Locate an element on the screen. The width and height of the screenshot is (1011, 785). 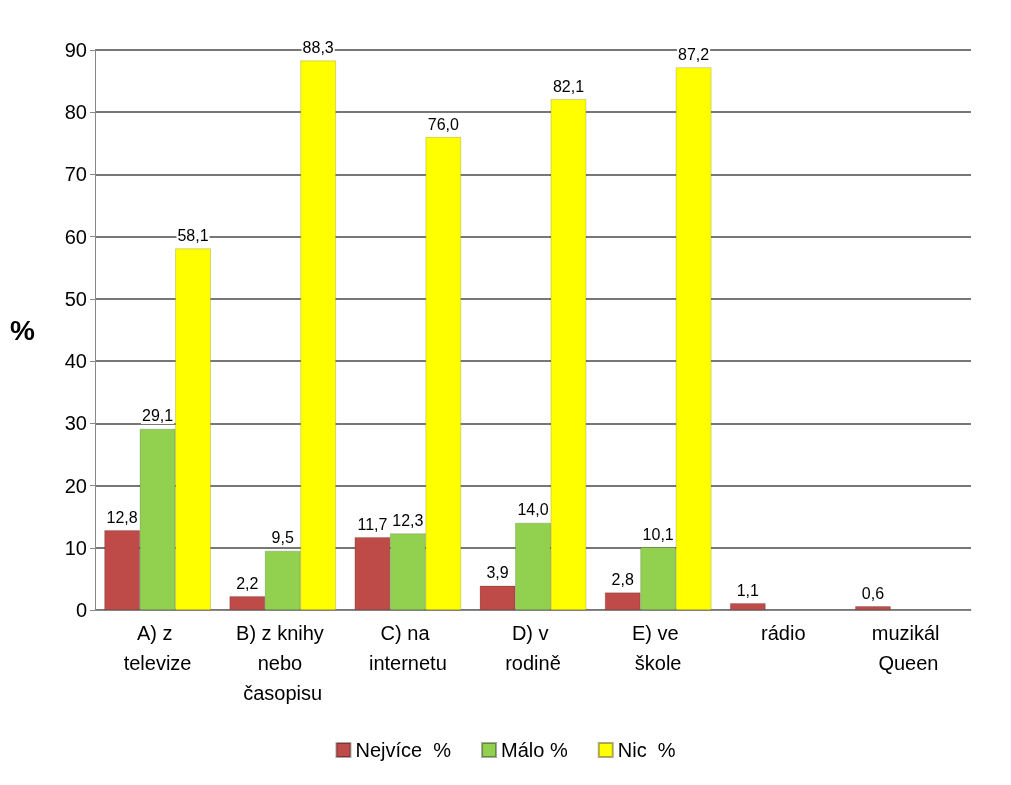
y-tick-label: 0 is located at coordinates (81, 610).